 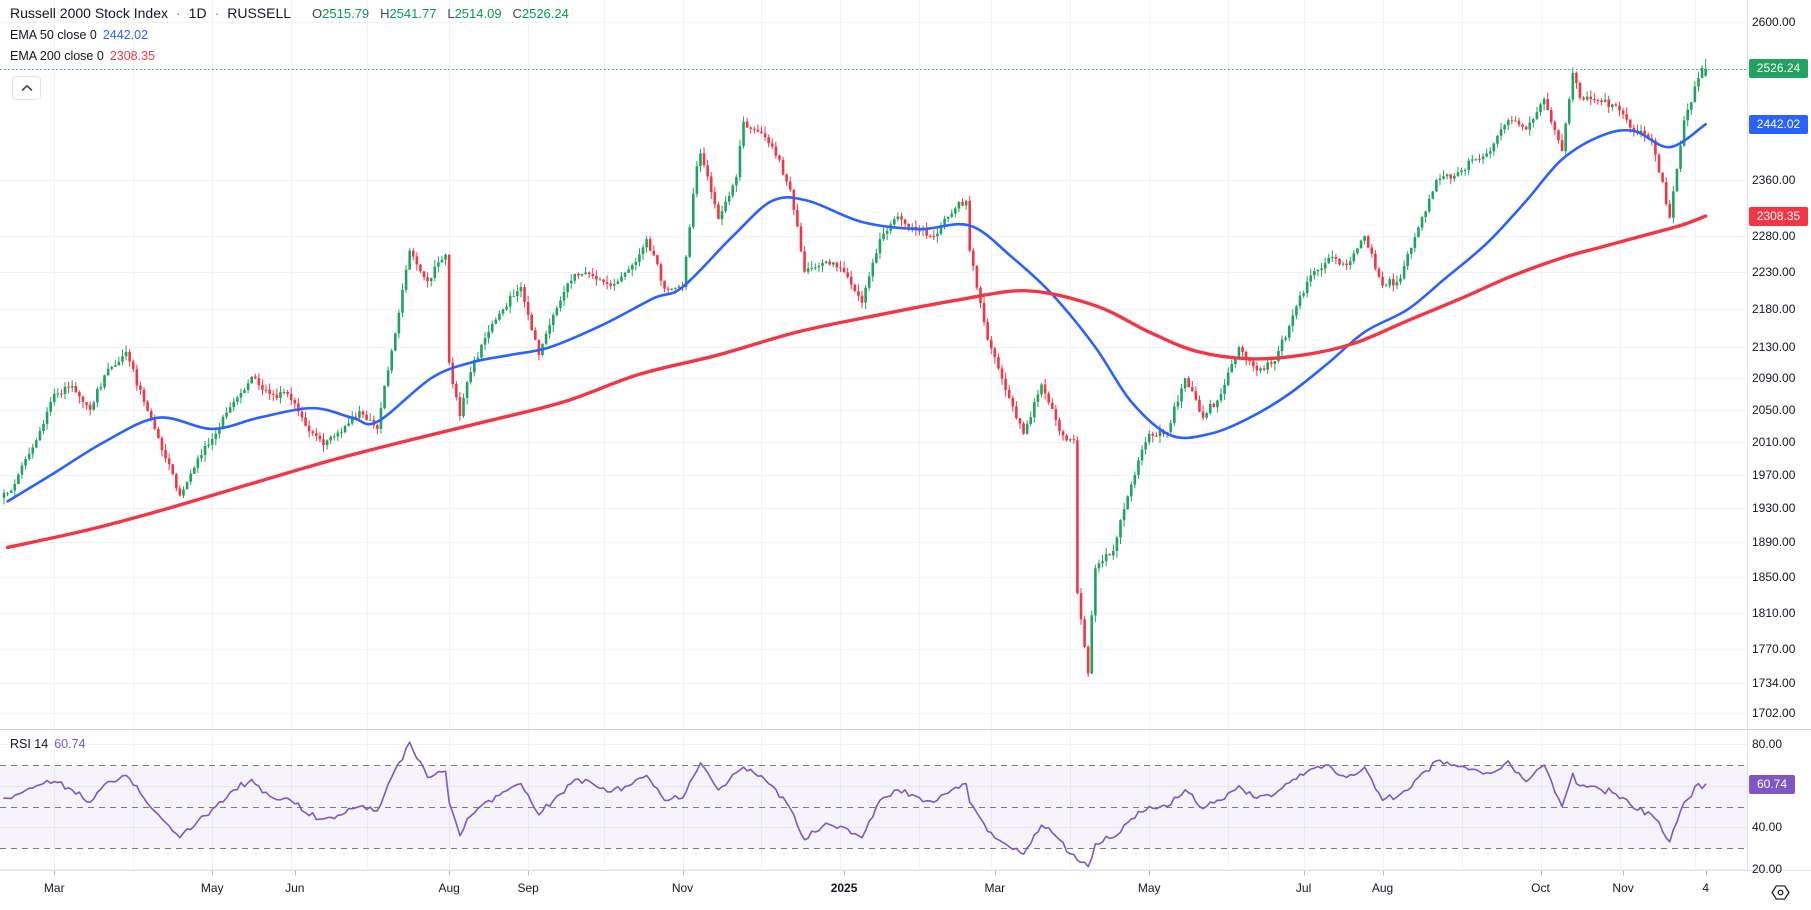 I want to click on collapse-pane-button, so click(x=26, y=88).